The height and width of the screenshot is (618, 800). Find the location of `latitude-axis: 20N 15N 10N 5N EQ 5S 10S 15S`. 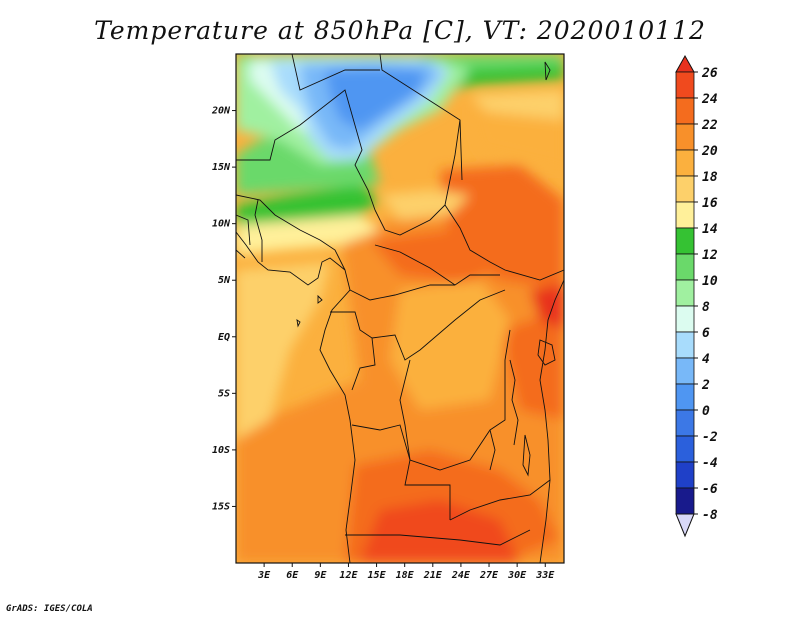

latitude-axis: 20N 15N 10N 5N EQ 5S 10S 15S is located at coordinates (223, 309).